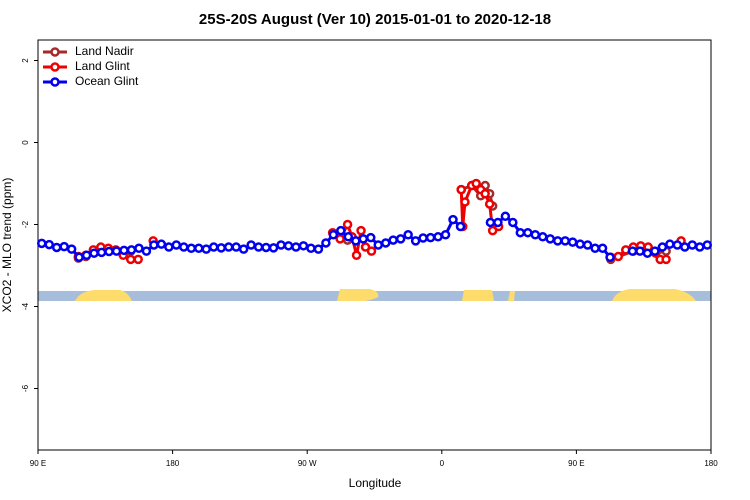 Image resolution: width=750 pixels, height=500 pixels. Describe the element at coordinates (25, 224) in the screenshot. I see `y-tick-label: -2` at that location.